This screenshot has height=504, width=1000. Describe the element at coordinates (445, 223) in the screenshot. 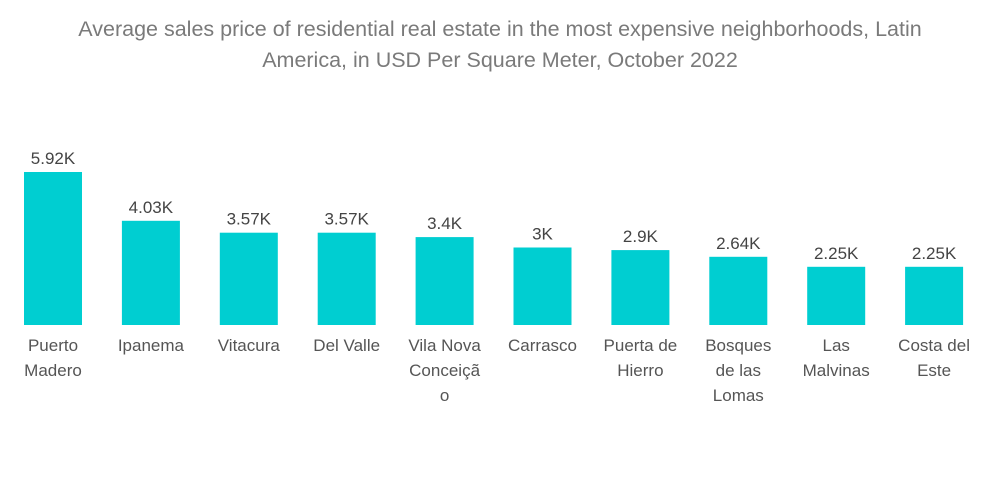

I see `data-label-5: 3.4K` at that location.